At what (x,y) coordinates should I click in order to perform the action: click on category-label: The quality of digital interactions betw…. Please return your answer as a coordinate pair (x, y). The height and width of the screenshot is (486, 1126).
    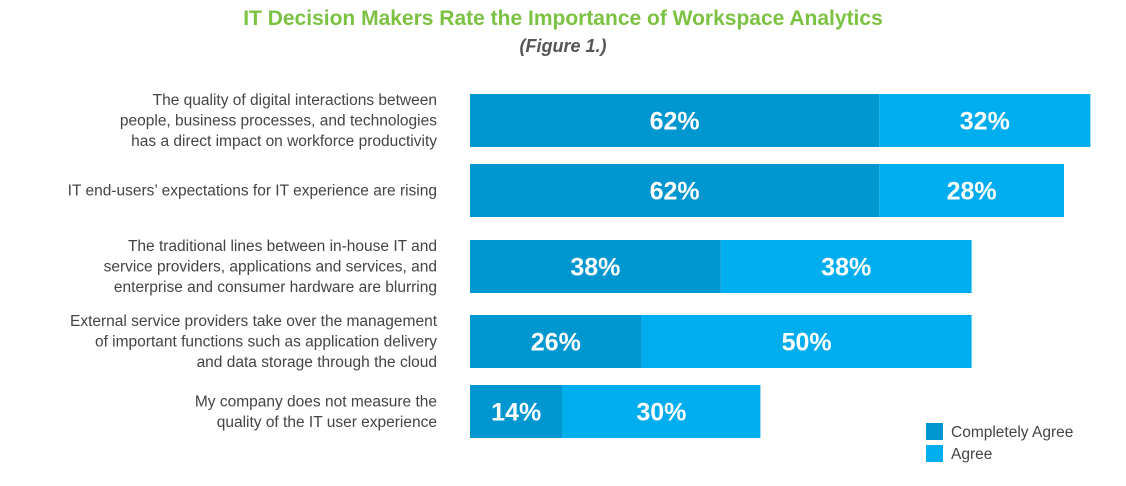
    Looking at the image, I should click on (278, 121).